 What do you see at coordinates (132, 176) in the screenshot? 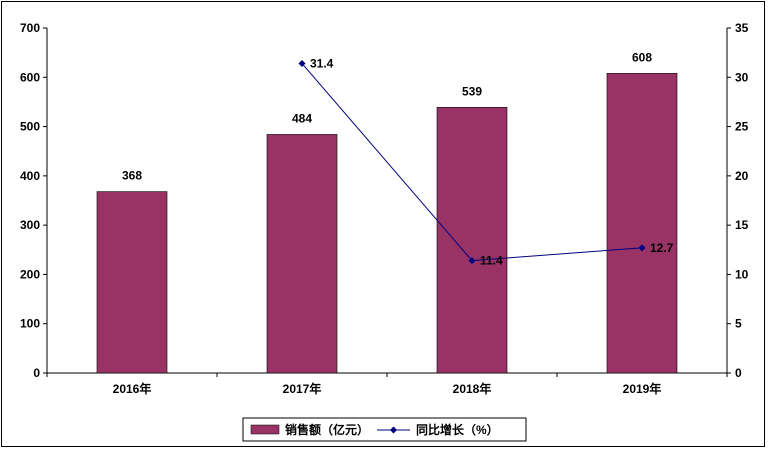
I see `bar-value-label: 368` at bounding box center [132, 176].